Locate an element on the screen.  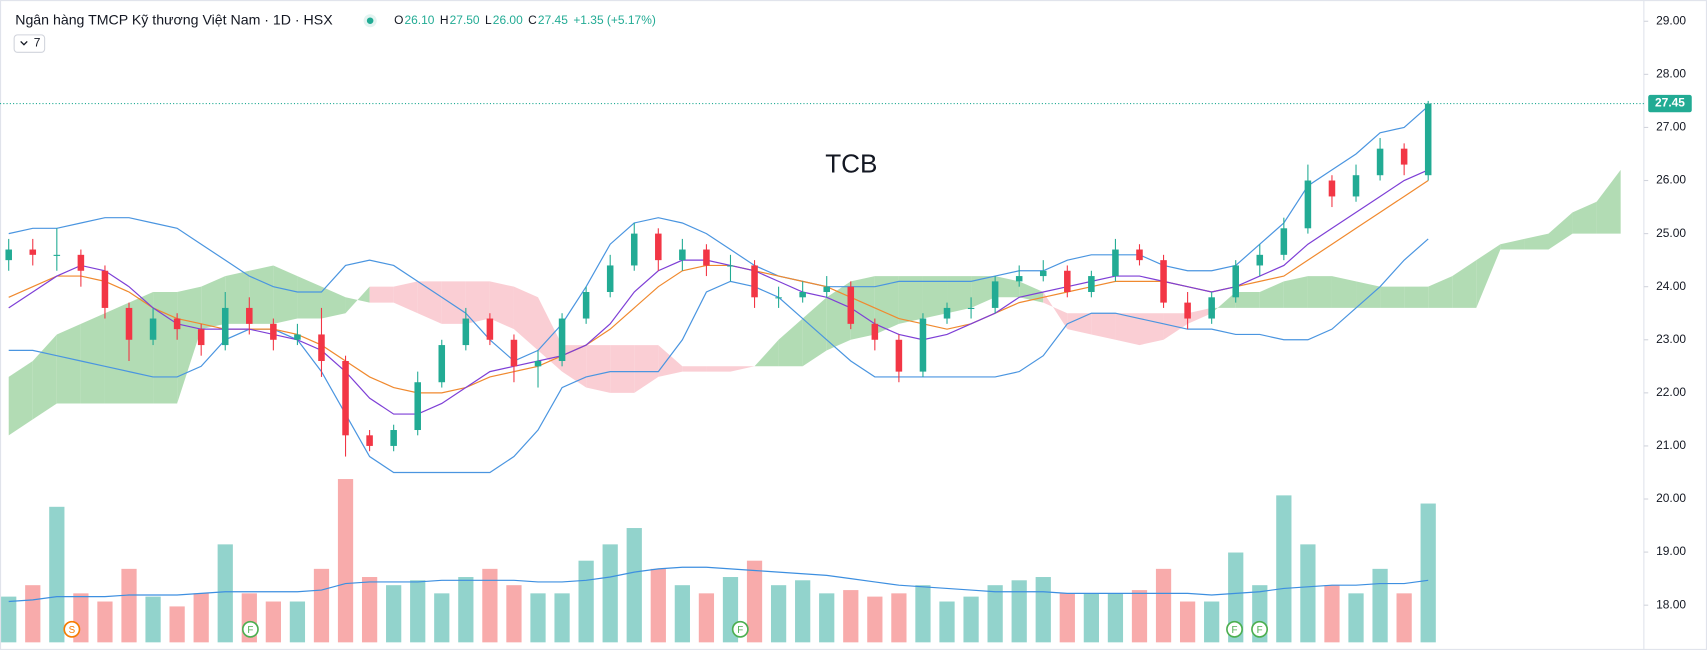
y-tick-label: 22.00 is located at coordinates (1671, 392).